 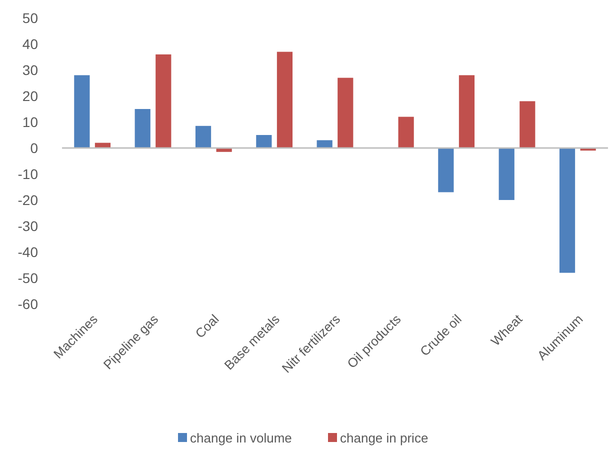 What do you see at coordinates (30, 70) in the screenshot?
I see `y-tick-label: 30` at bounding box center [30, 70].